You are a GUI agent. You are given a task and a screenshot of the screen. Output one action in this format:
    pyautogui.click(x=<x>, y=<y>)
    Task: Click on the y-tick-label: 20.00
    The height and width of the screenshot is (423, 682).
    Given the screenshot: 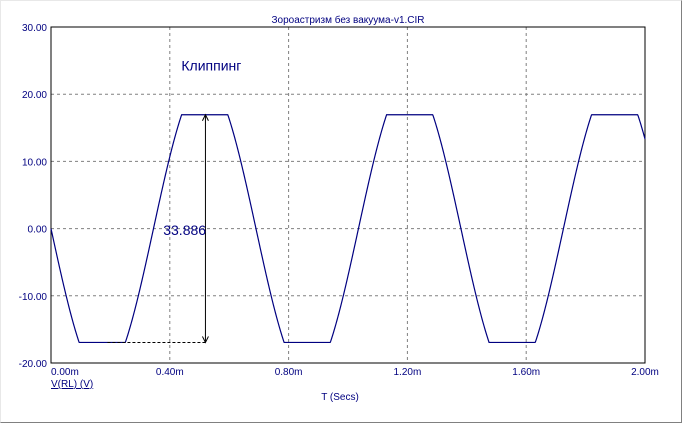 What is the action you would take?
    pyautogui.click(x=34, y=95)
    